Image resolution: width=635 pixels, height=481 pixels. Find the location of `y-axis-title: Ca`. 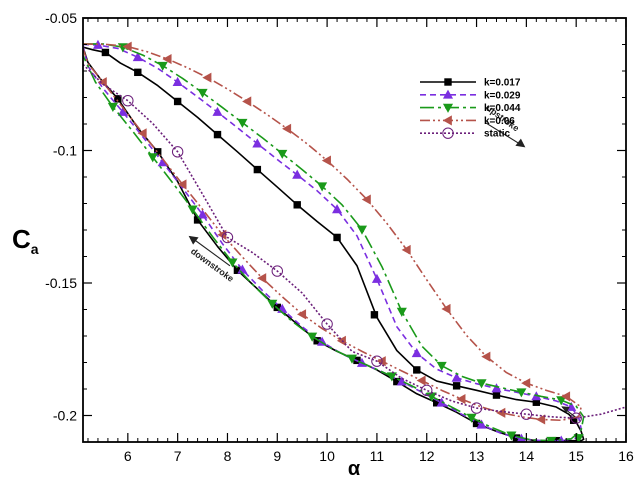

y-axis-title: Ca is located at coordinates (25, 240).